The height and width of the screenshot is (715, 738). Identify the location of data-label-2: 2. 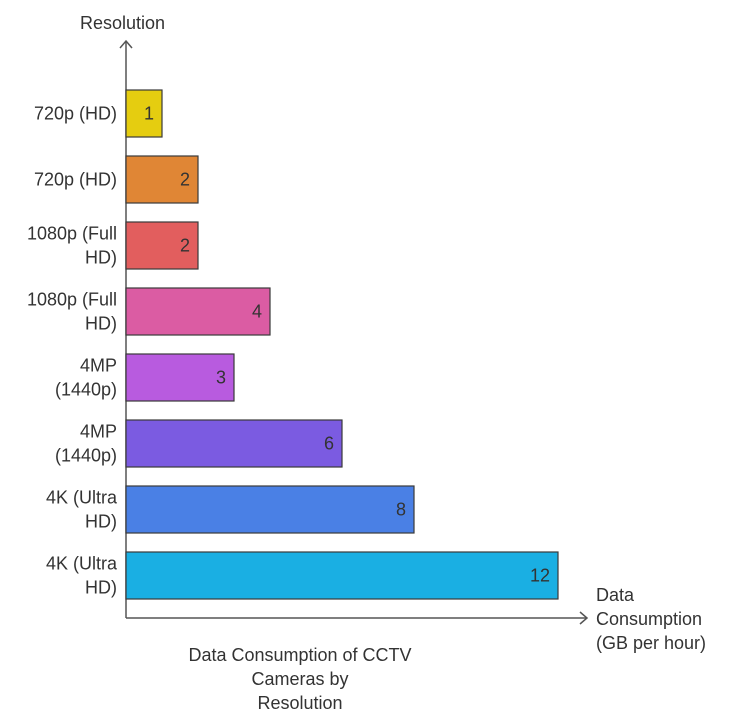
(185, 180).